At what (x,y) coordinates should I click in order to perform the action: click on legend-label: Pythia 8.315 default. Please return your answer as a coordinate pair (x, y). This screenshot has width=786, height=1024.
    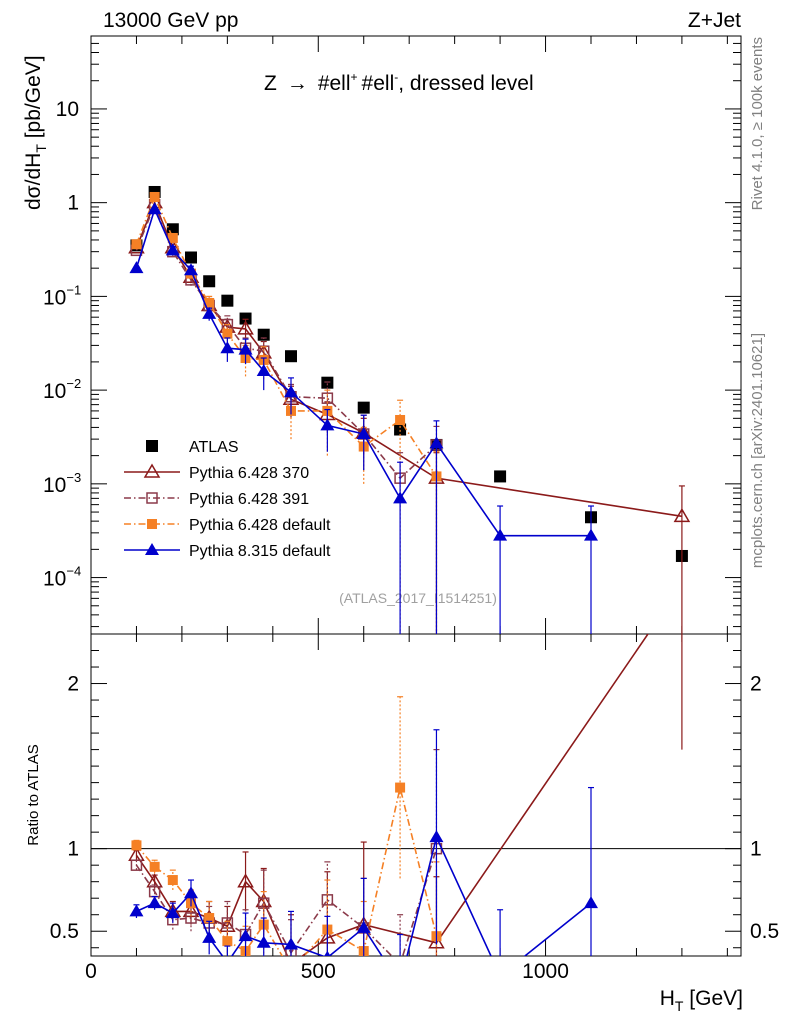
    Looking at the image, I should click on (260, 551).